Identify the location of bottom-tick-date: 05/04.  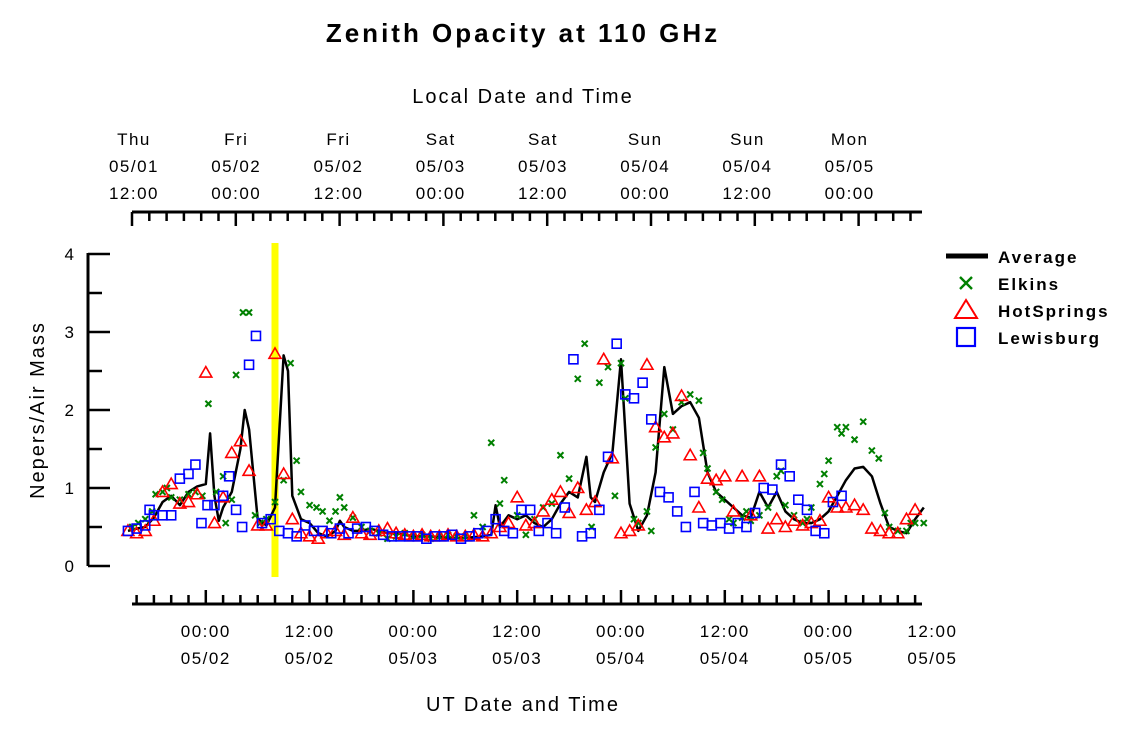
(621, 658).